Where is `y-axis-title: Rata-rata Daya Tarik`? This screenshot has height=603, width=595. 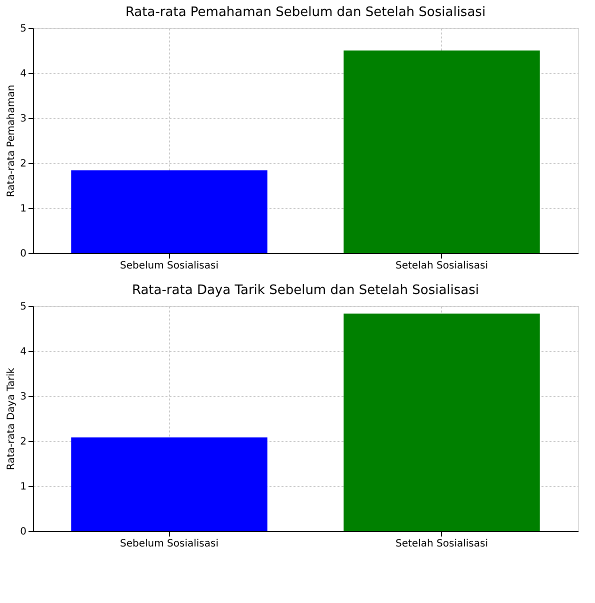 y-axis-title: Rata-rata Daya Tarik is located at coordinates (12, 419).